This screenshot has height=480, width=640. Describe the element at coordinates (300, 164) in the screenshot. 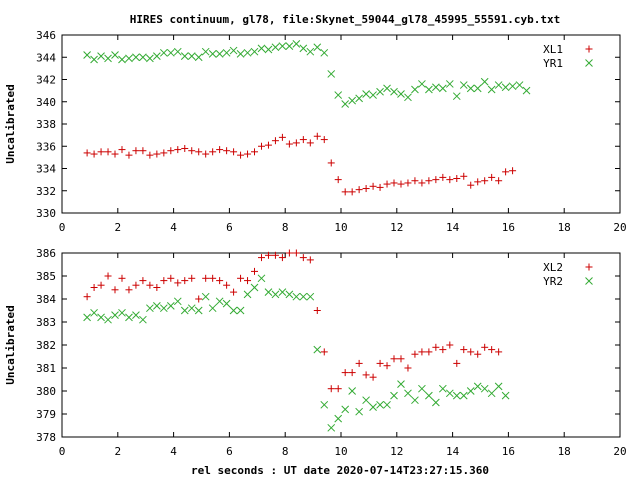

I see `series-XL1` at that location.